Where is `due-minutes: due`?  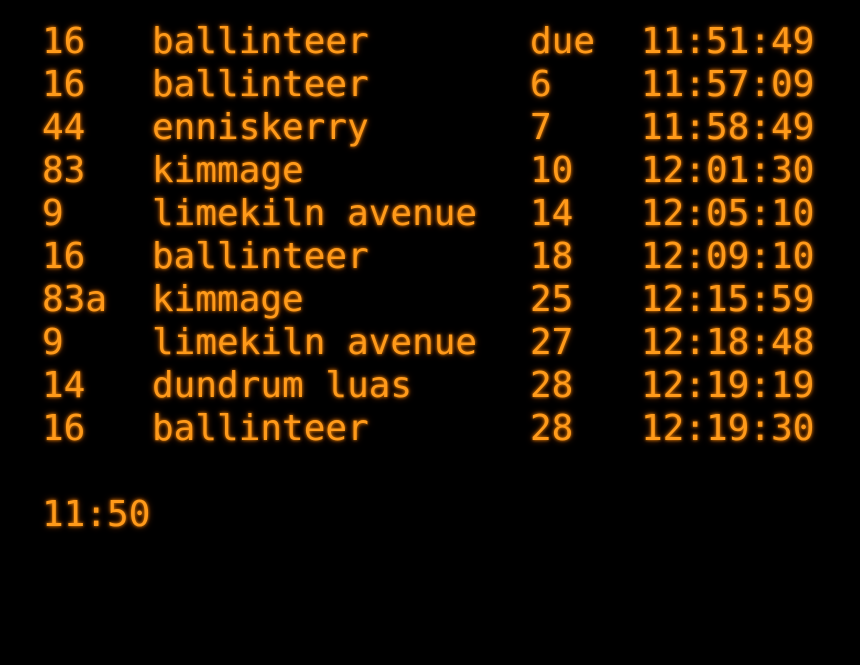
due-minutes: due is located at coordinates (563, 41).